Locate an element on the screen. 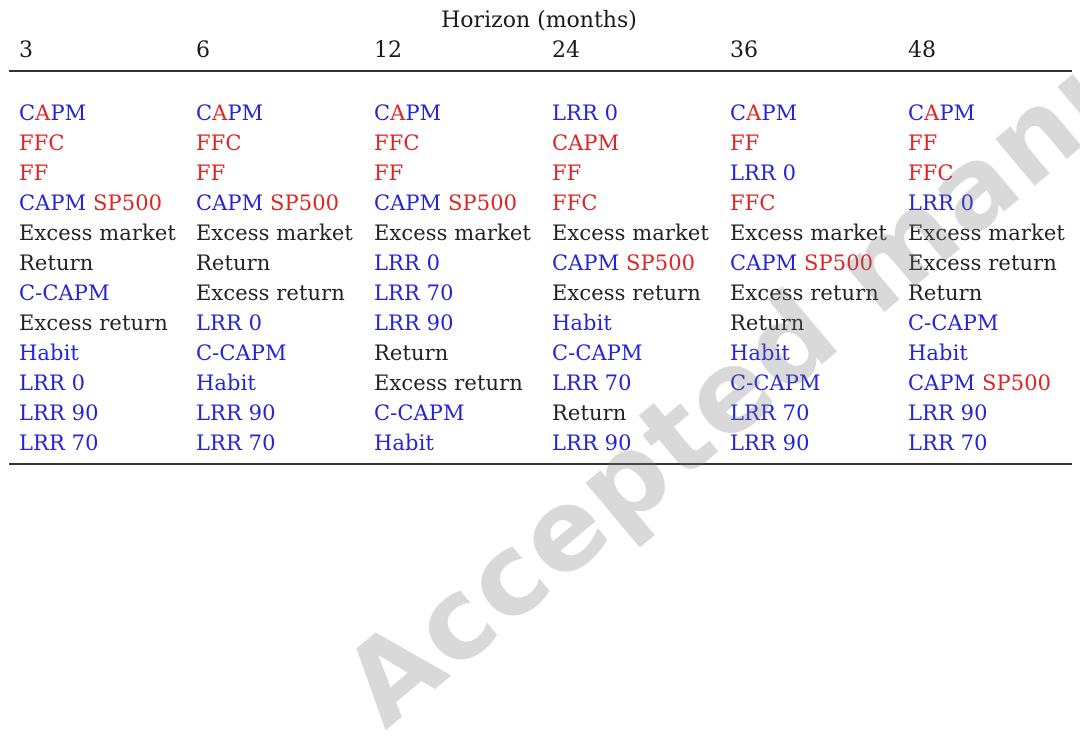 This screenshot has height=752, width=1080. column-header-48: 48 is located at coordinates (922, 50).